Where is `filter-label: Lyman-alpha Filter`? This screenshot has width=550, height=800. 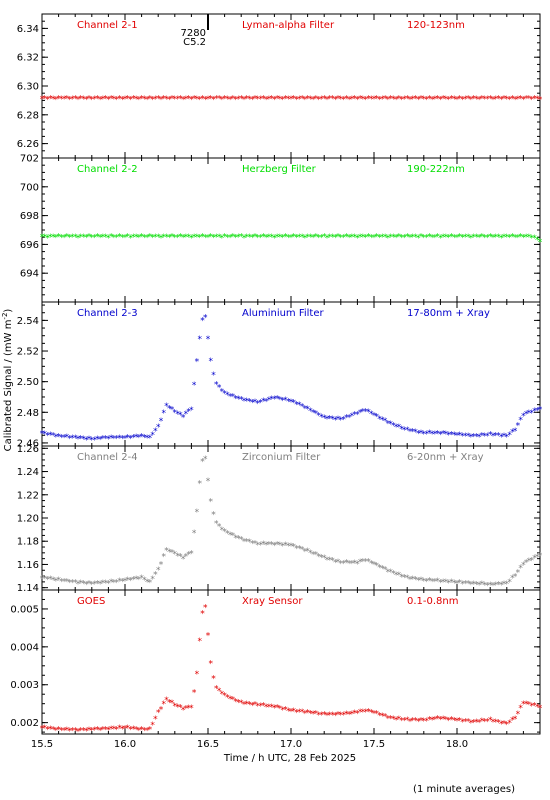
filter-label: Lyman-alpha Filter is located at coordinates (288, 25).